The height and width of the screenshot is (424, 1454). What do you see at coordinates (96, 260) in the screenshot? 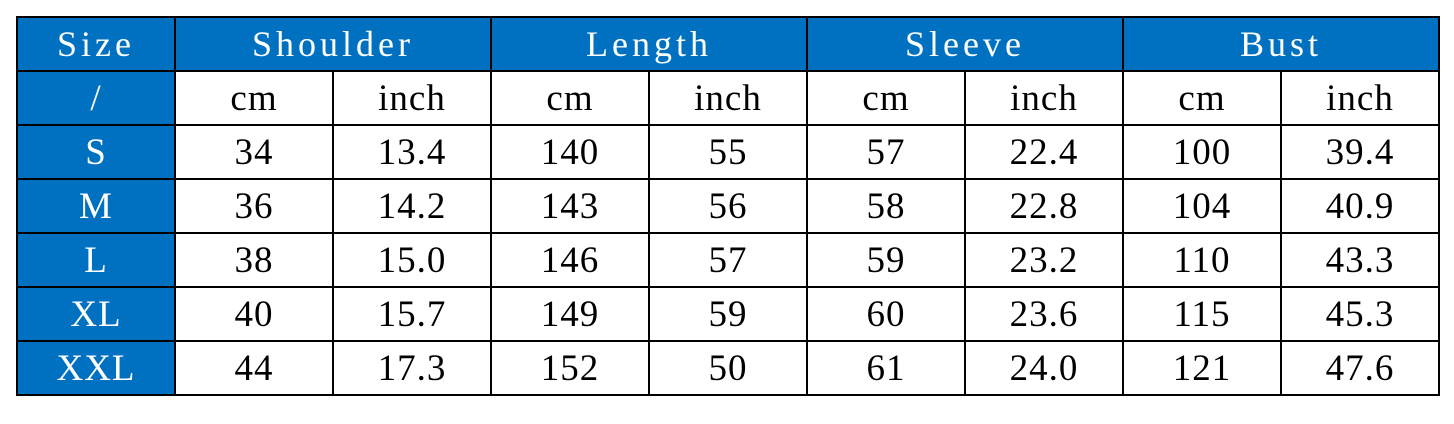
I see `size-label: L` at bounding box center [96, 260].